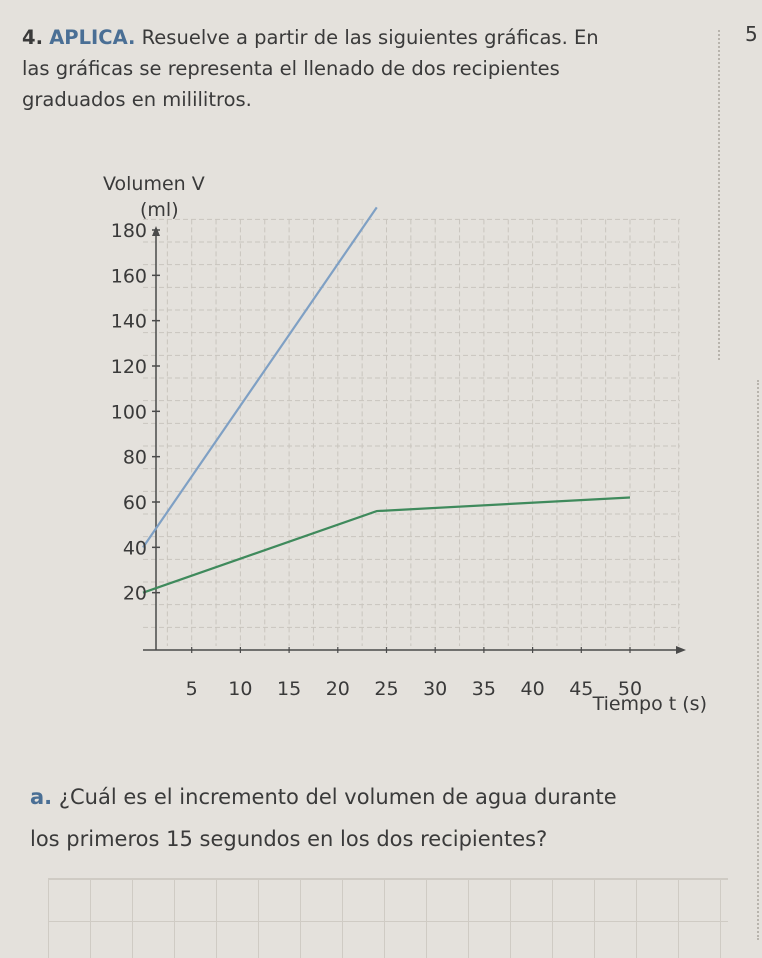 The image size is (762, 958). What do you see at coordinates (751, 34) in the screenshot?
I see `page-number: 5` at bounding box center [751, 34].